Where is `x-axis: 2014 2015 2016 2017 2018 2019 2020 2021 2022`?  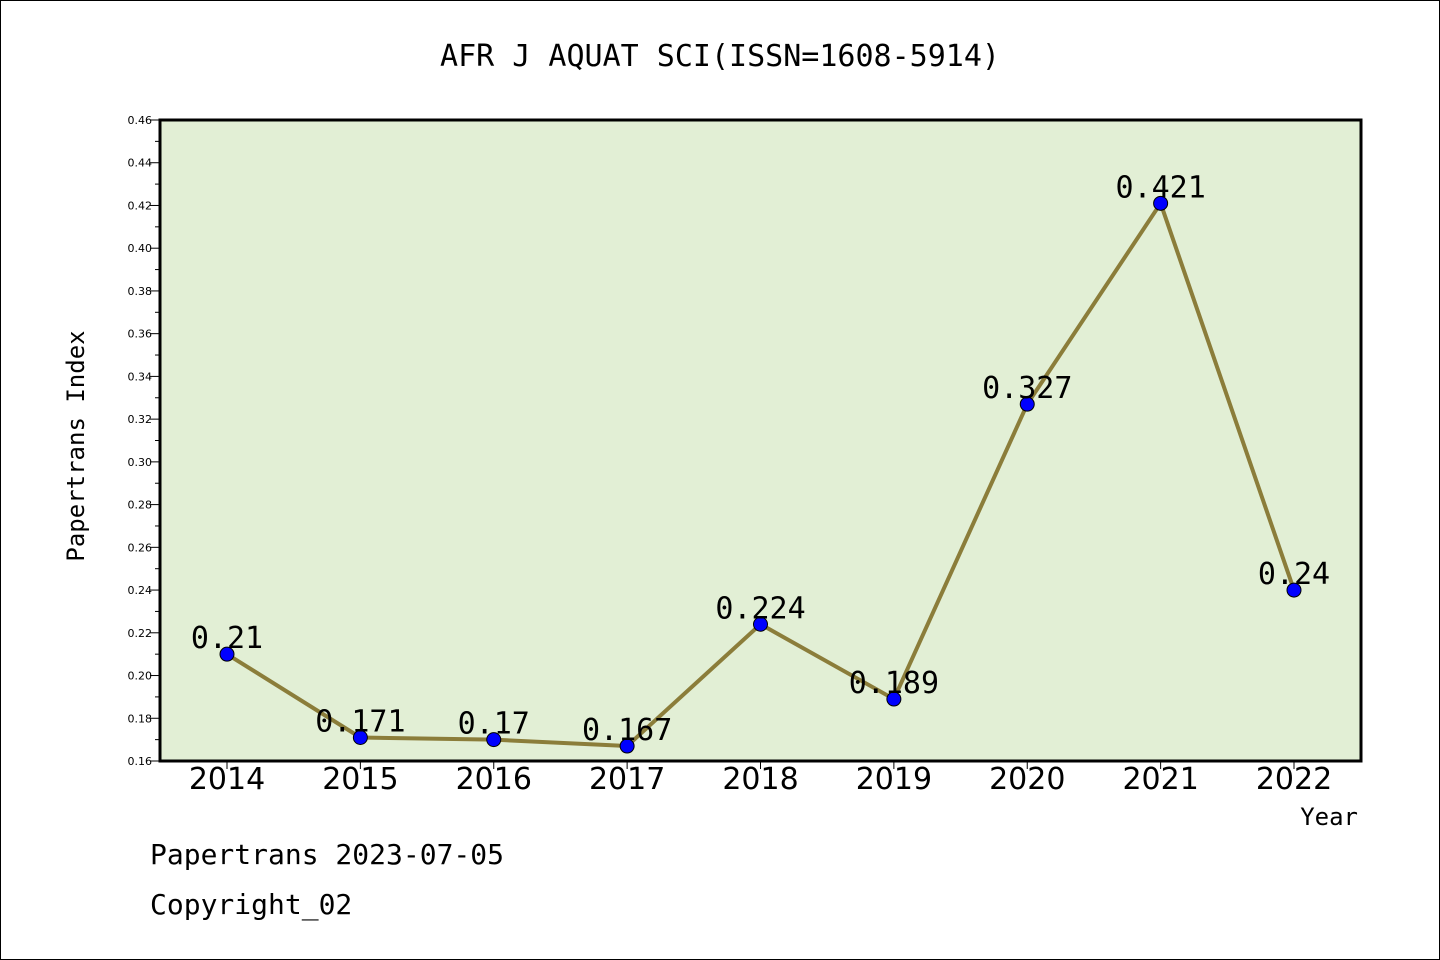
x-axis: 2014 2015 2016 2017 2018 2019 2020 2021 2022 is located at coordinates (760, 779).